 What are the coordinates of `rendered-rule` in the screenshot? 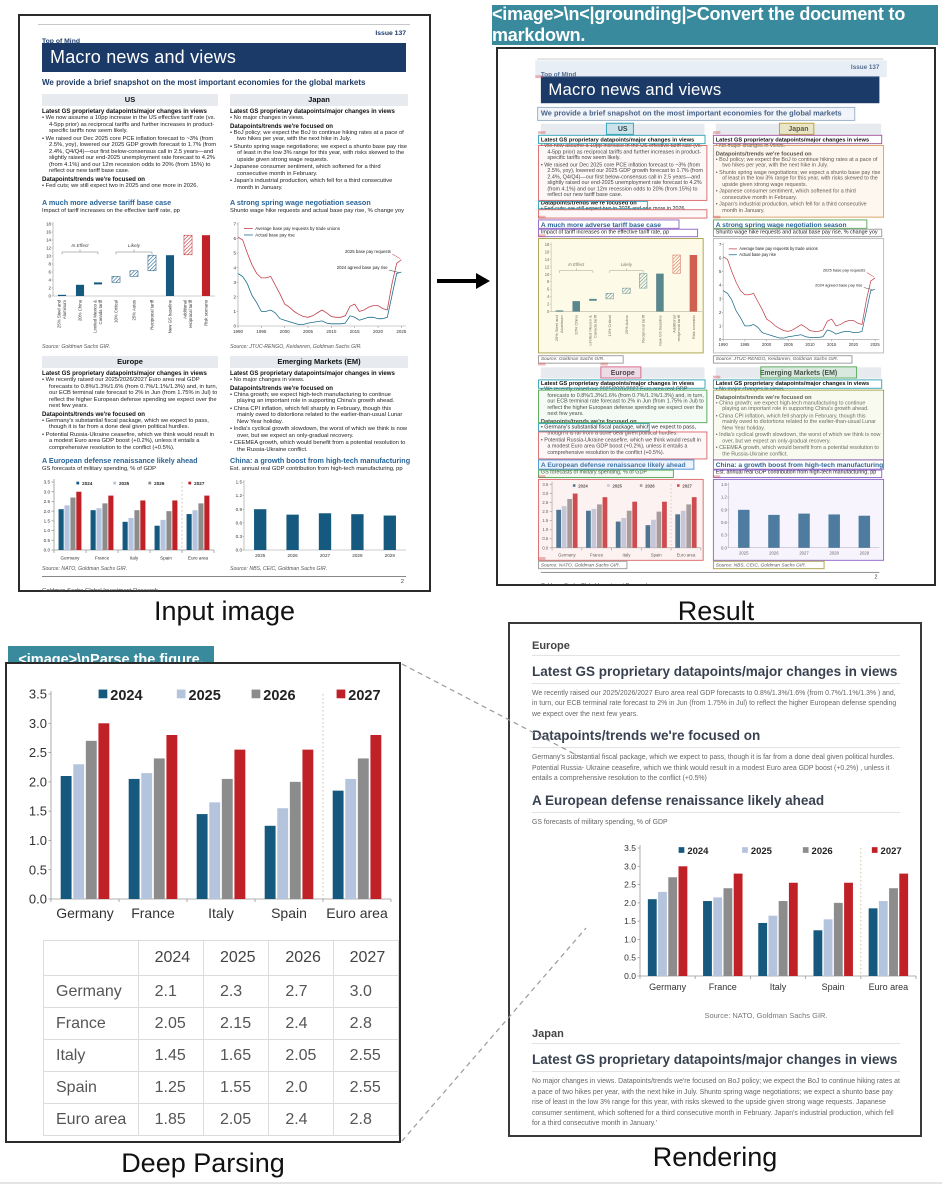 It's located at (716, 1044).